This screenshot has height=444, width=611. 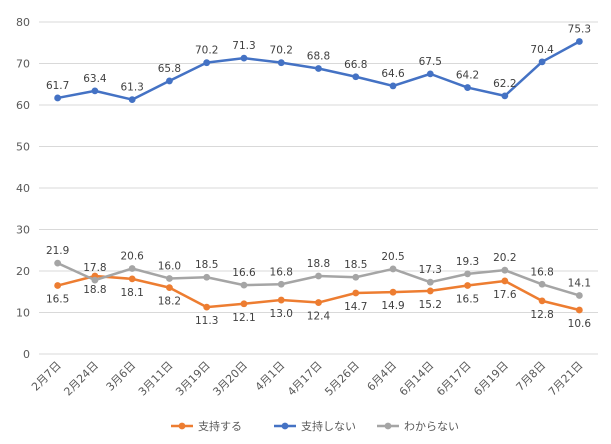 I want to click on x-tick-label: 7月21日, so click(x=566, y=379).